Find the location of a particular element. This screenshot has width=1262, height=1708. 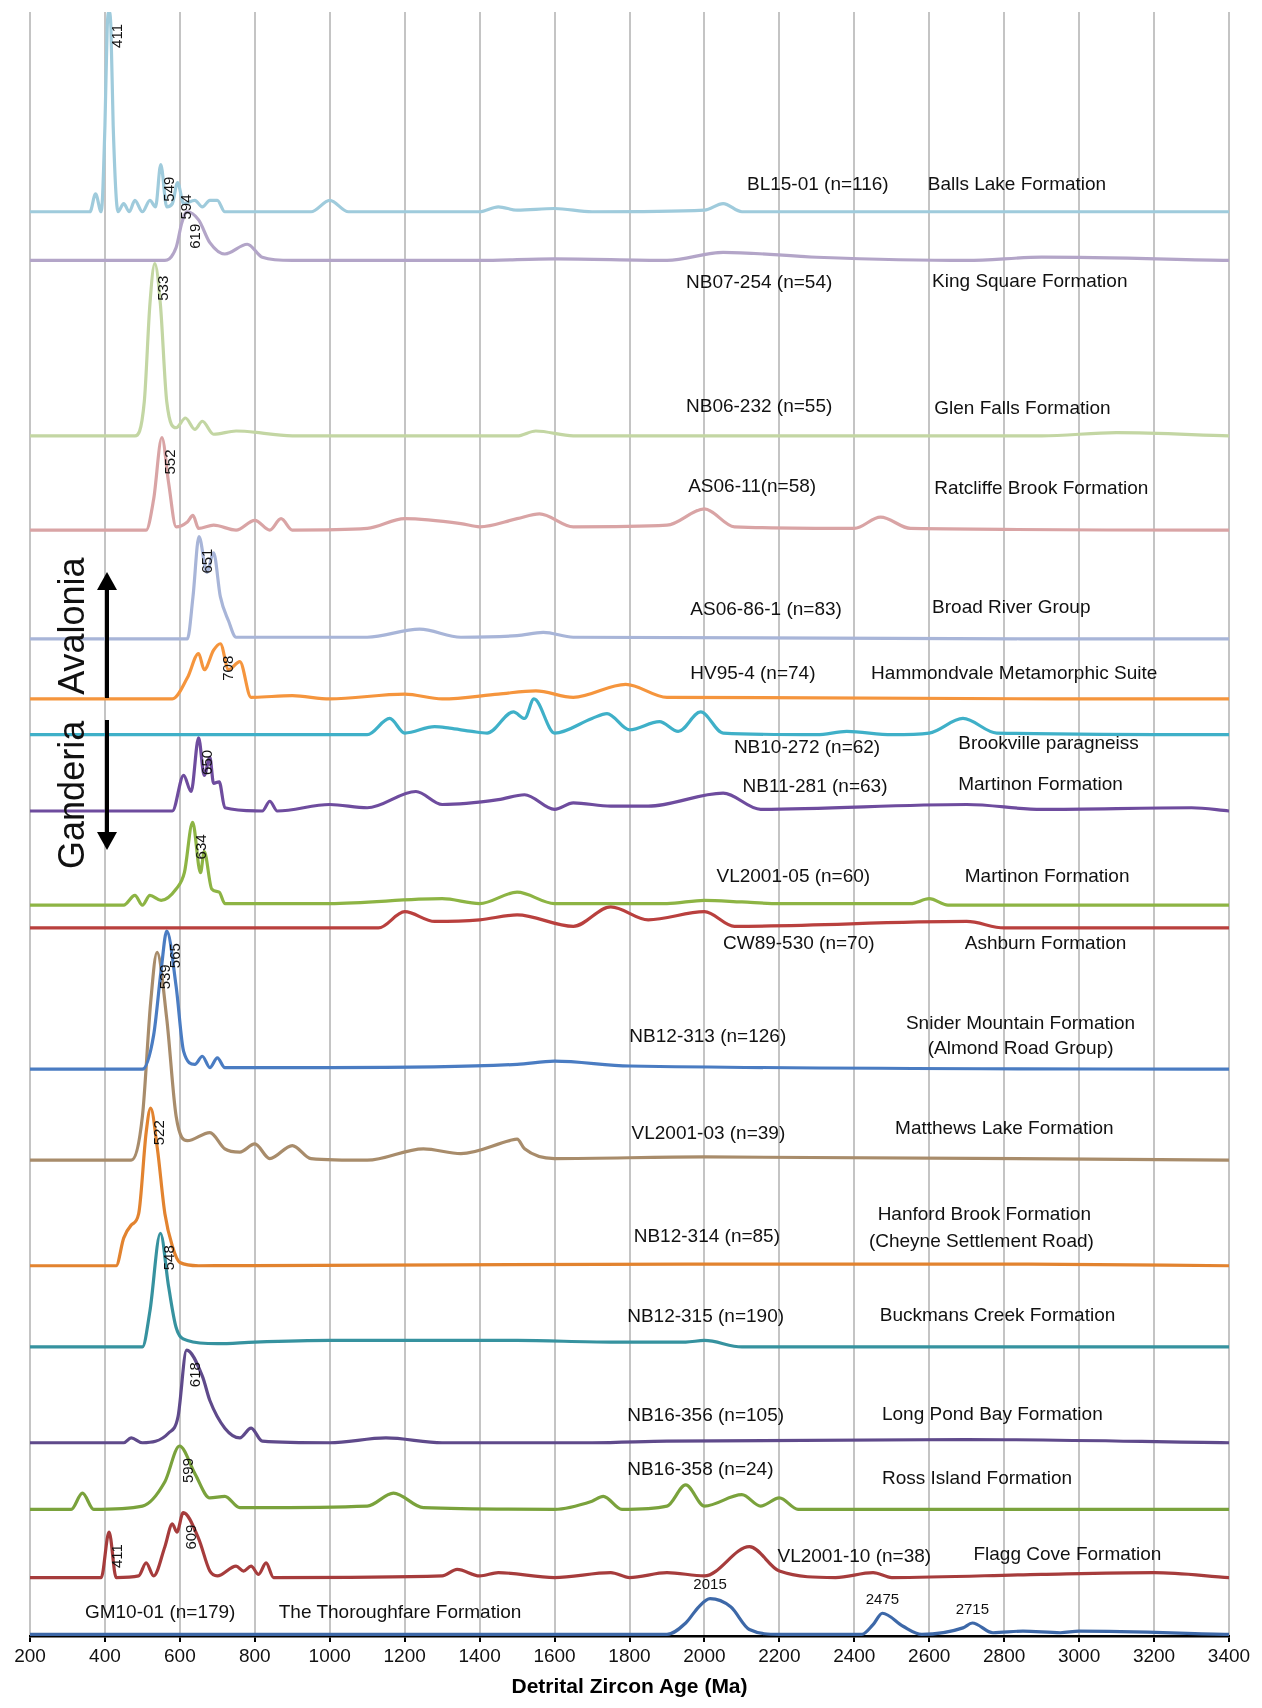

annotation: Hanford Brook Formation is located at coordinates (984, 1214).